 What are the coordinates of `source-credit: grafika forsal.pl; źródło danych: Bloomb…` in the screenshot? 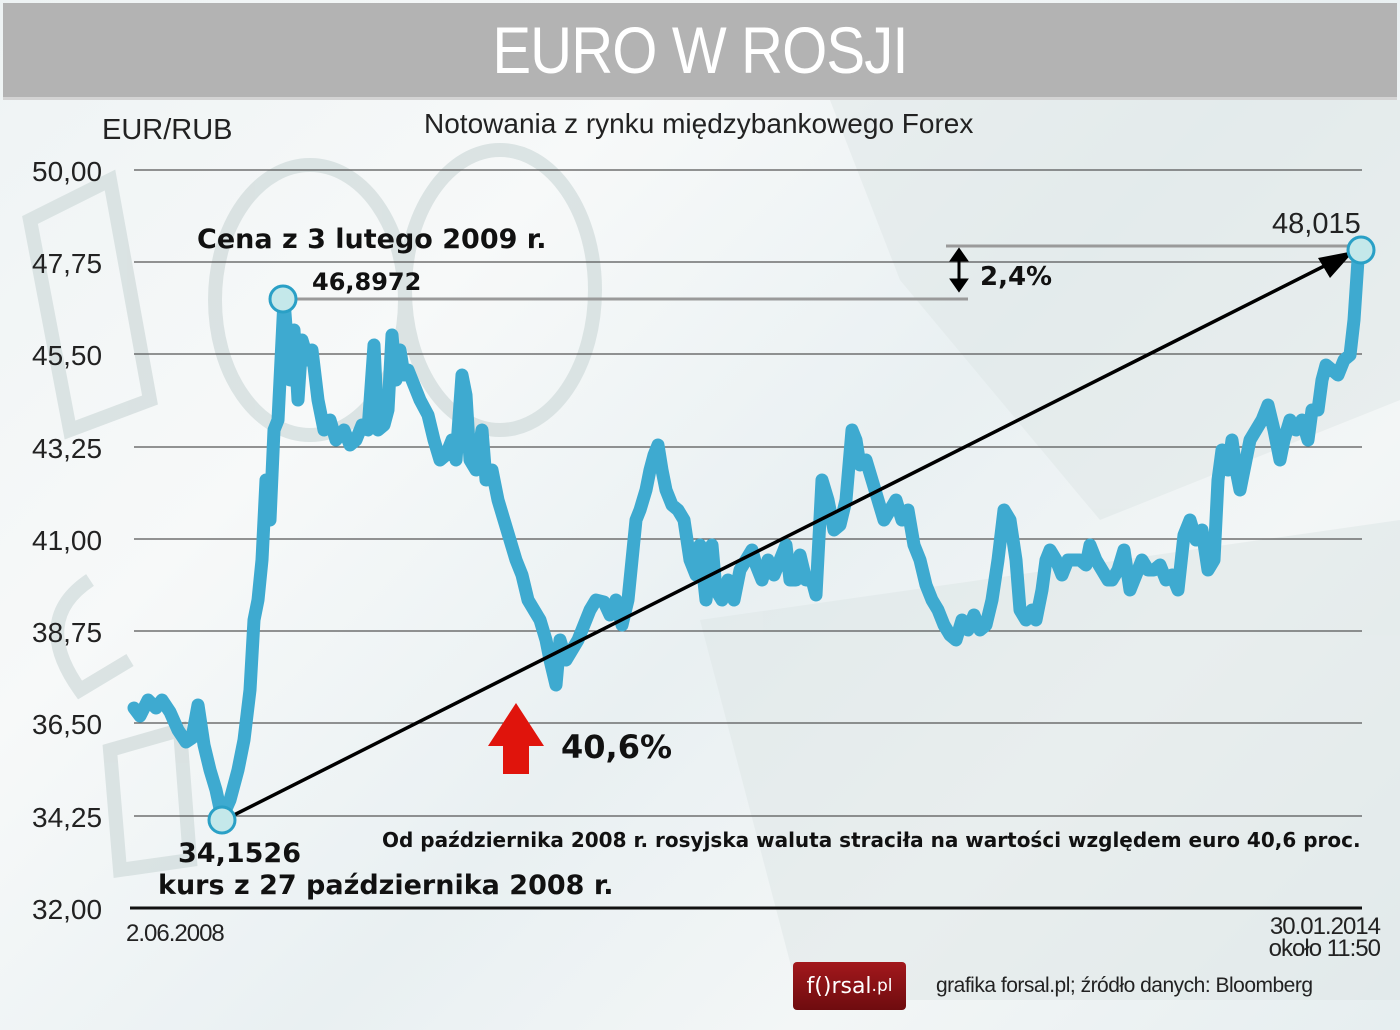 It's located at (1124, 985).